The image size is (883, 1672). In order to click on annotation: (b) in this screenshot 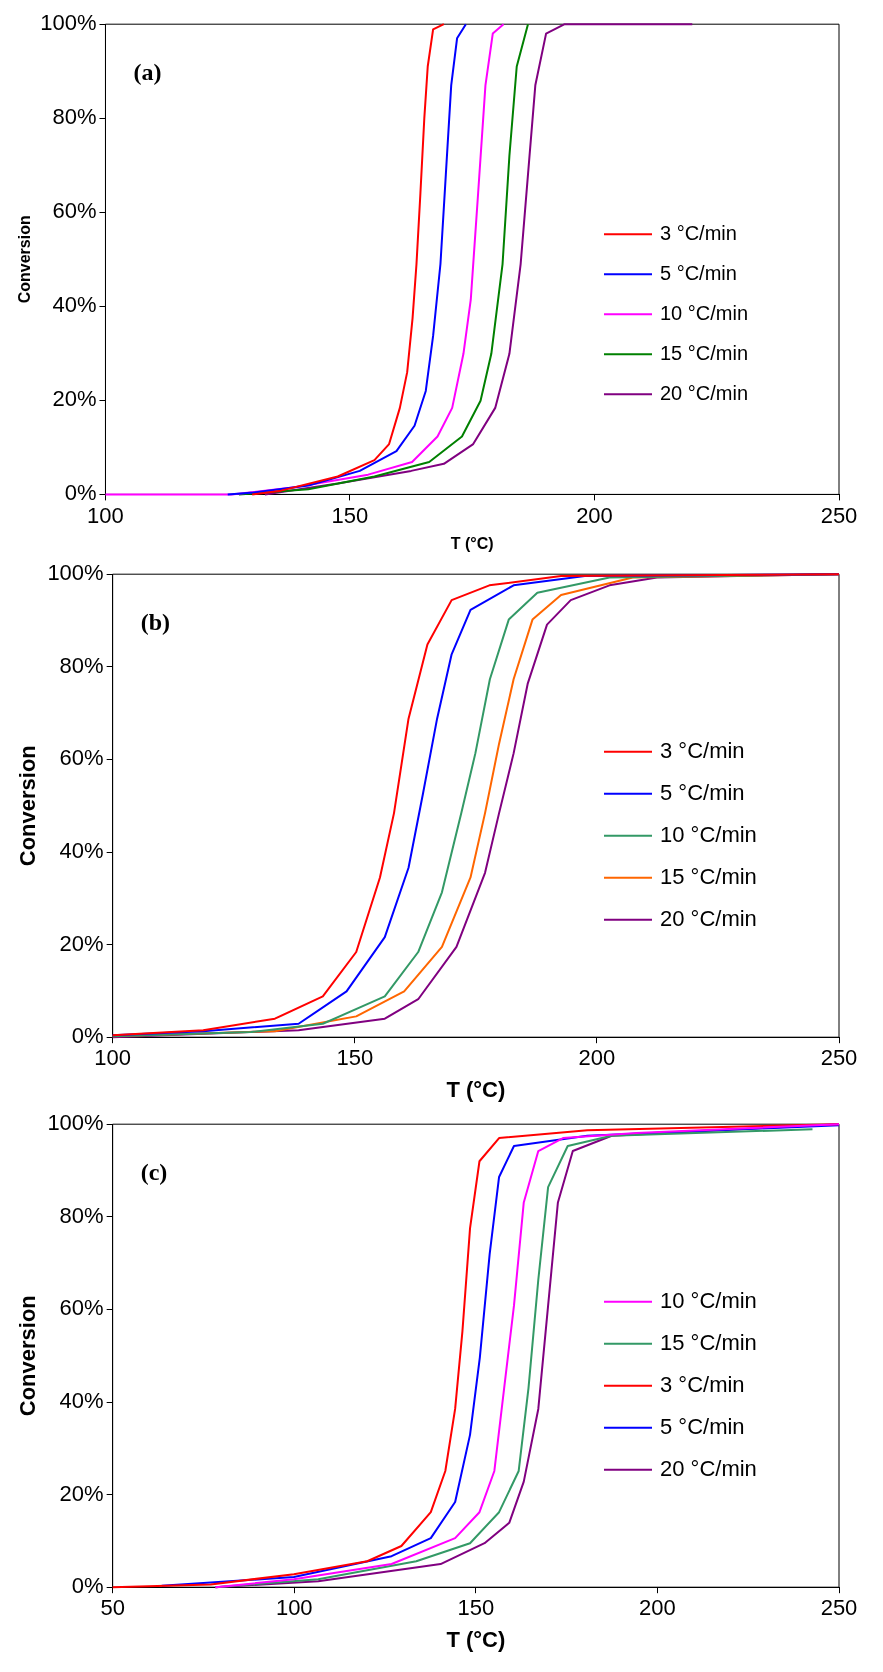, I will do `click(155, 622)`.